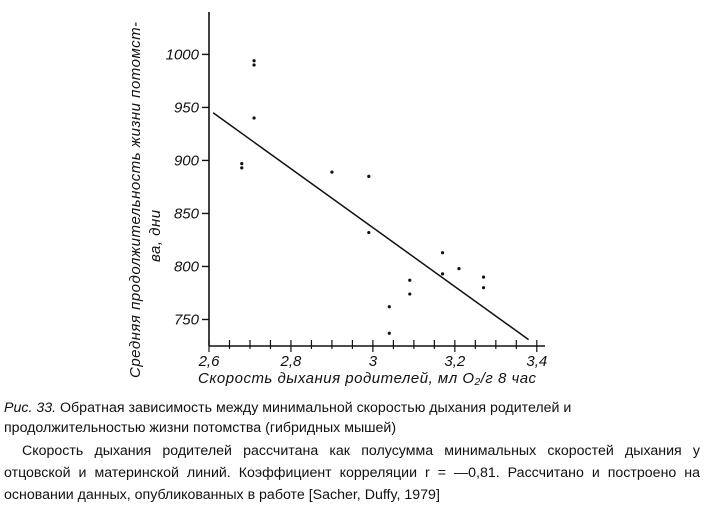 The image size is (704, 530). I want to click on y-axis: 750 800 850 900 950 1000, so click(188, 179).